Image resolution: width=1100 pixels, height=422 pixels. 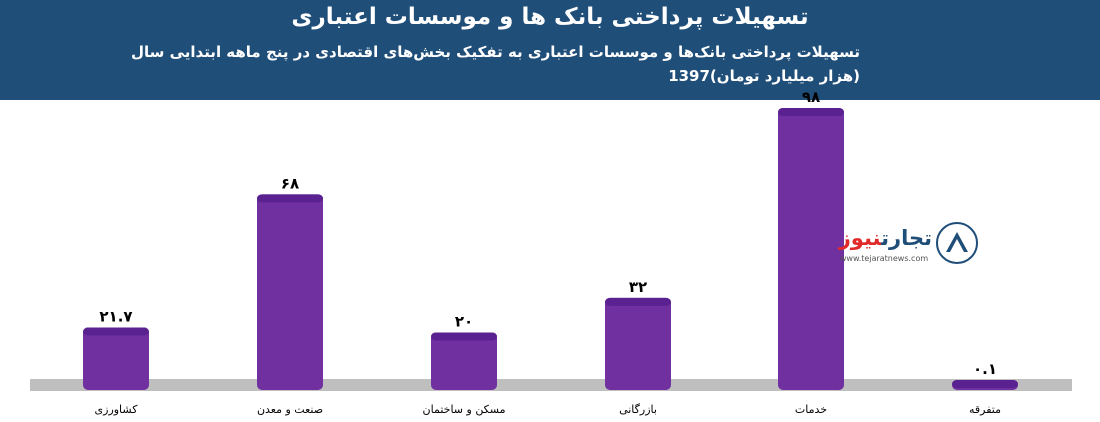 What do you see at coordinates (860, 238) in the screenshot?
I see `logo-name-part2: نیوز` at bounding box center [860, 238].